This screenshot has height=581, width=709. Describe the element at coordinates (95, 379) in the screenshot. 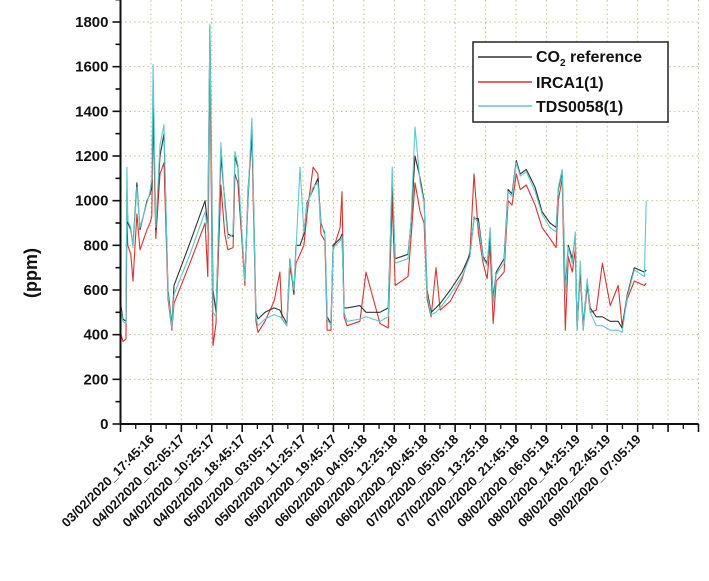

I see `y-tick-label: 200` at that location.